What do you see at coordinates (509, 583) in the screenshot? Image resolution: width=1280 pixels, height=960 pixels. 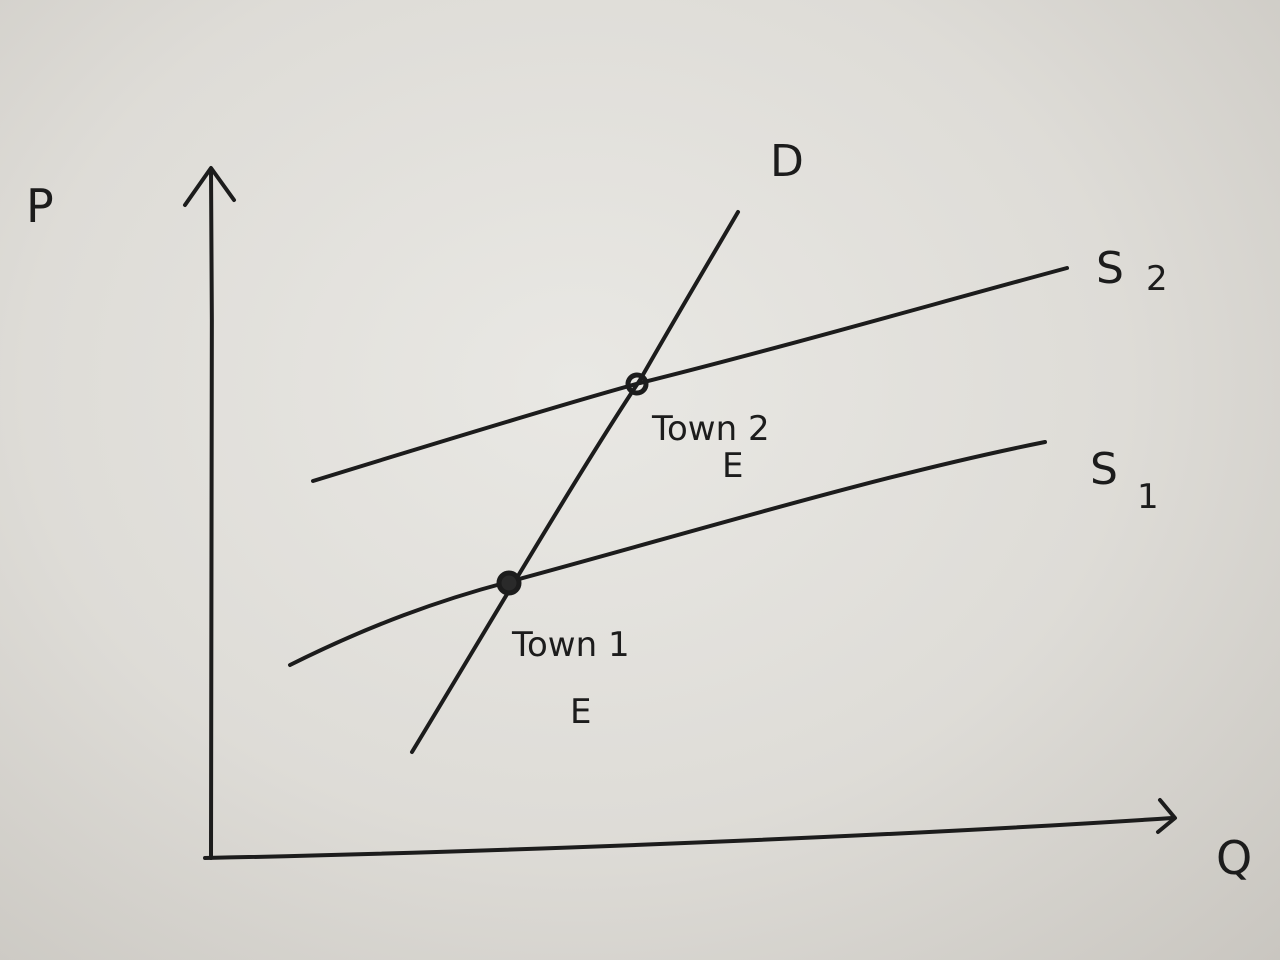 I see `equilibrium-town-1-point` at bounding box center [509, 583].